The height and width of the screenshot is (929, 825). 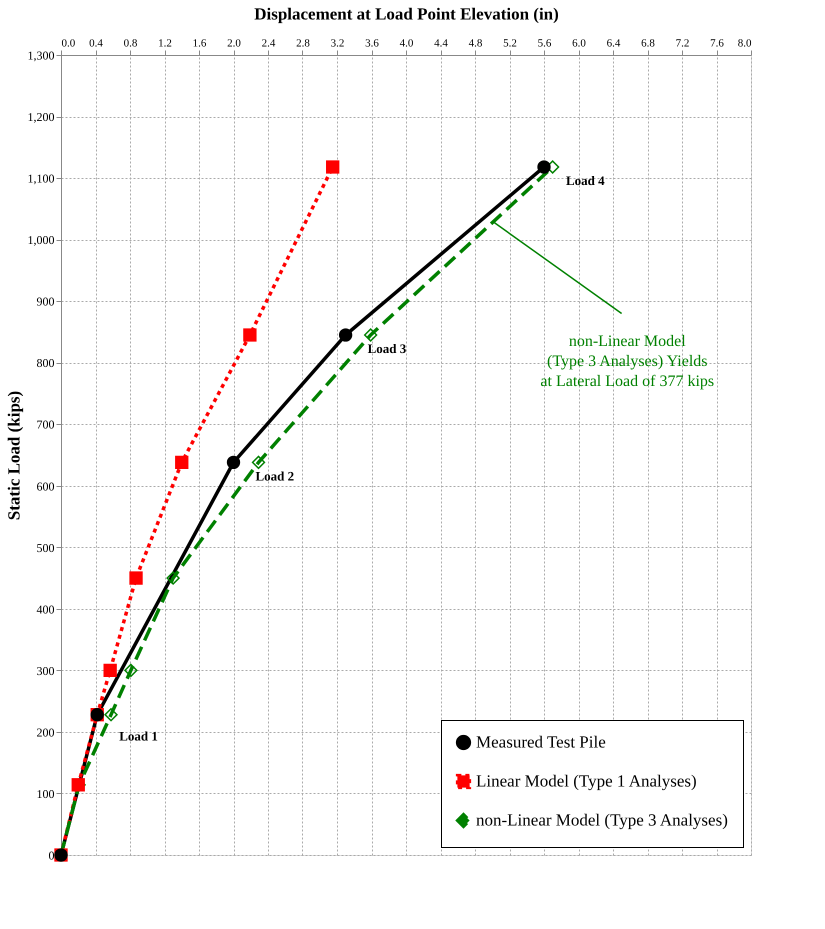 What do you see at coordinates (45, 609) in the screenshot?
I see `y-tick-label: 400` at bounding box center [45, 609].